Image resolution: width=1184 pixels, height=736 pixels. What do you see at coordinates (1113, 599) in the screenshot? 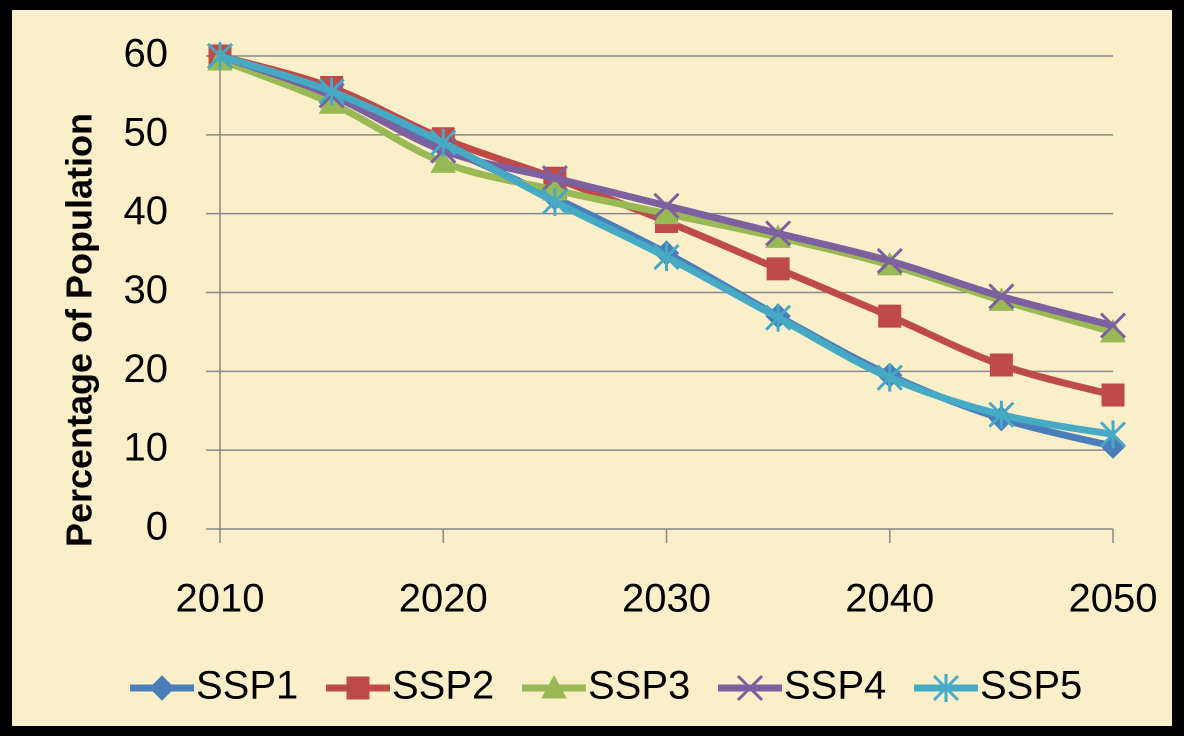
I see `x-tick-label: 2050` at bounding box center [1113, 599].